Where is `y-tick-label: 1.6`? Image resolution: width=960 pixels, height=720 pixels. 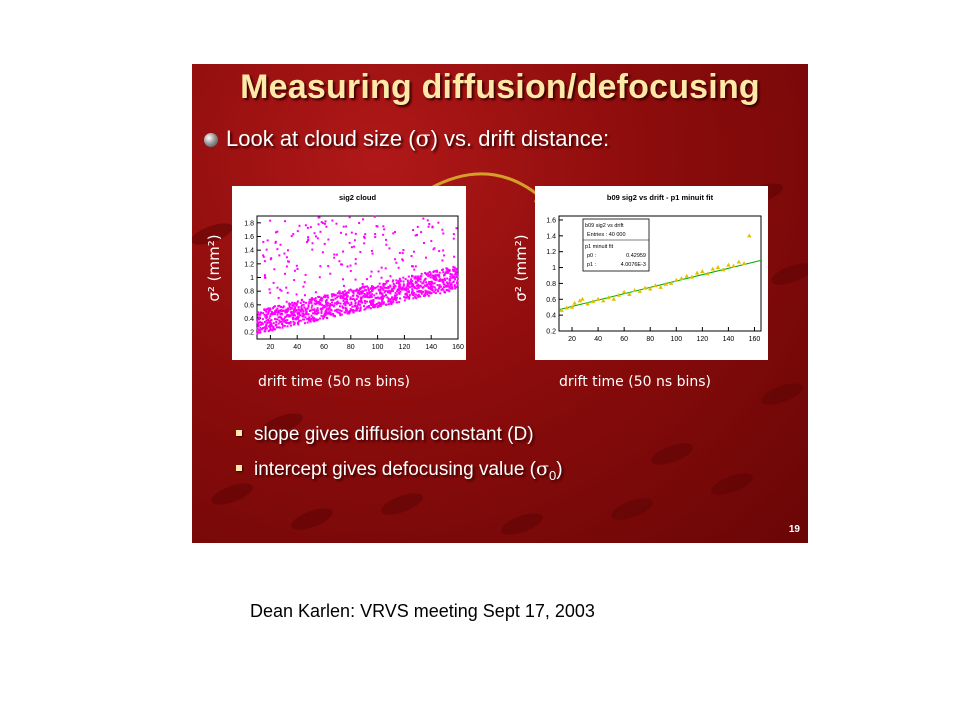 y-tick-label: 1.6 is located at coordinates (249, 237).